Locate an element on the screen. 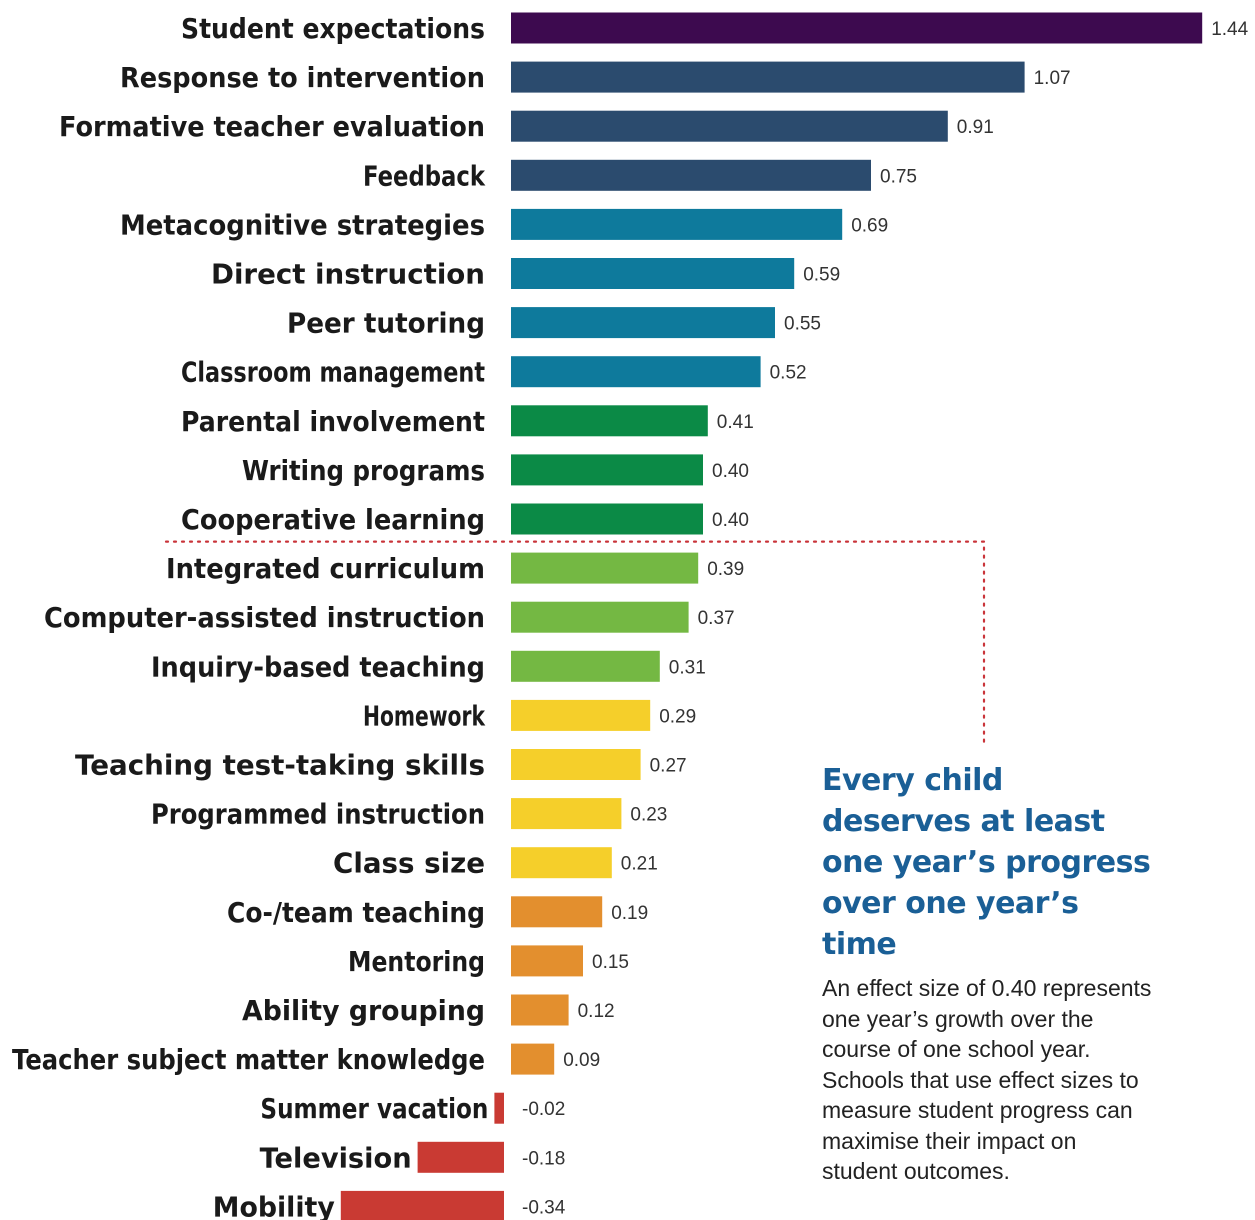  category-label: Programmed instruction is located at coordinates (318, 814).